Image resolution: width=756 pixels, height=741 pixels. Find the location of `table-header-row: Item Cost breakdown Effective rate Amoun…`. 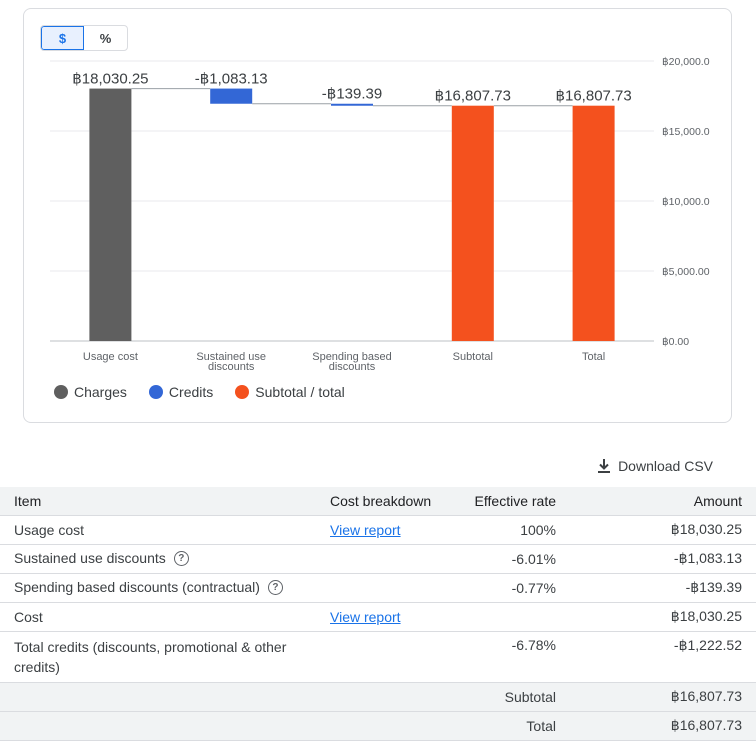

table-header-row: Item Cost breakdown Effective rate Amoun… is located at coordinates (378, 501).